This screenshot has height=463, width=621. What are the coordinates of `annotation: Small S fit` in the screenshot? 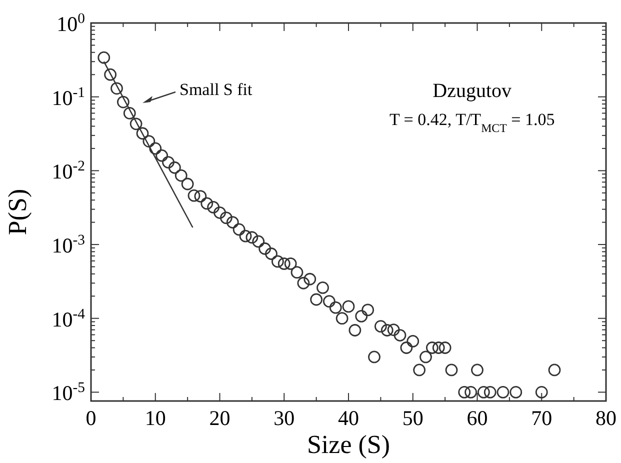 It's located at (216, 89).